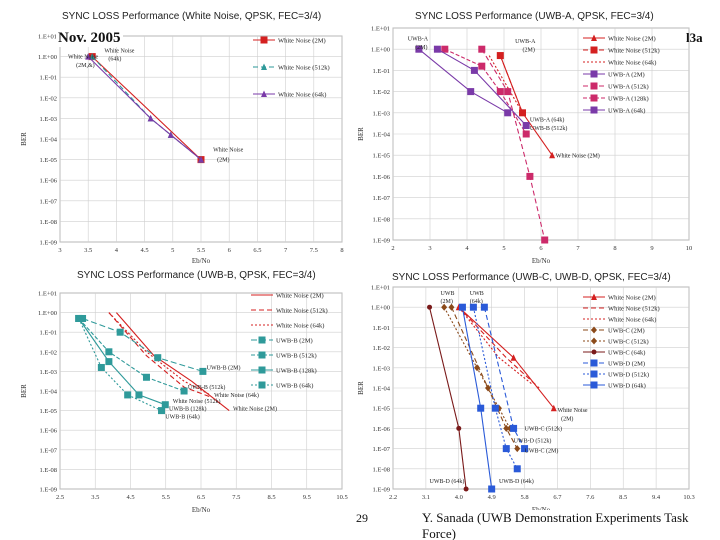  What do you see at coordinates (341, 497) in the screenshot?
I see `x-tick-label: 10.5` at bounding box center [341, 497].